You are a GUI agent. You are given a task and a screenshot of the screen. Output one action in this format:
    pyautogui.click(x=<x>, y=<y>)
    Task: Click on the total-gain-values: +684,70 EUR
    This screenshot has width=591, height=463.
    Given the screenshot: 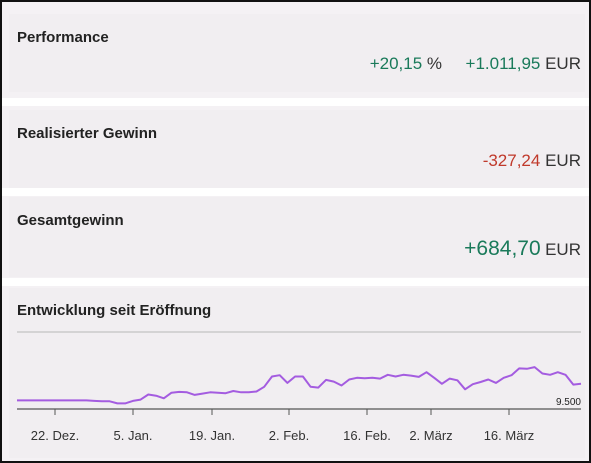 What is the action you would take?
    pyautogui.click(x=522, y=249)
    